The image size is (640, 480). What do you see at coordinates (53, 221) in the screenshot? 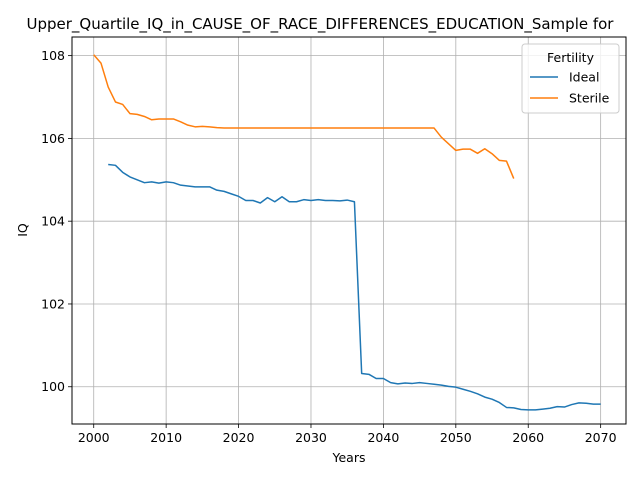
I see `y-tick-label: 104` at bounding box center [53, 221].